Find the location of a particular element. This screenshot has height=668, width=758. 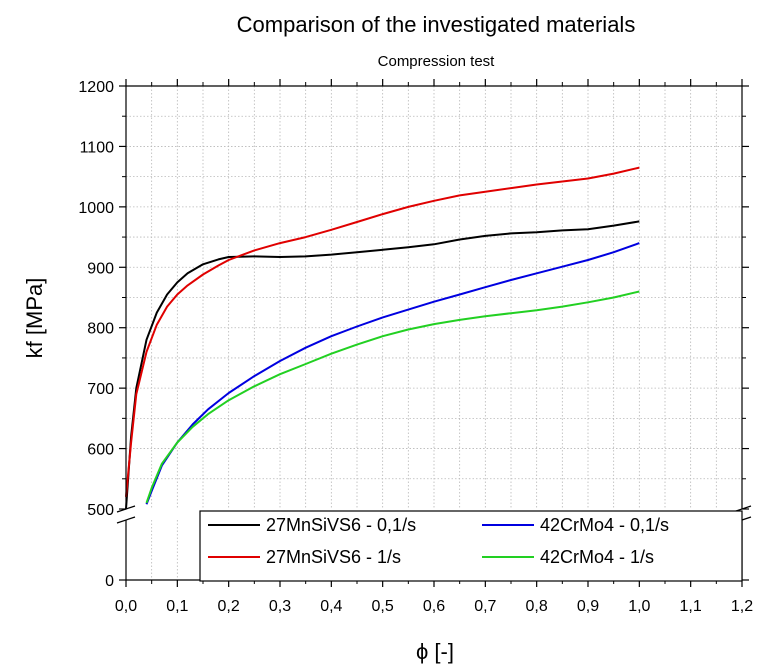

chart-subtitle: Compression test is located at coordinates (437, 61).